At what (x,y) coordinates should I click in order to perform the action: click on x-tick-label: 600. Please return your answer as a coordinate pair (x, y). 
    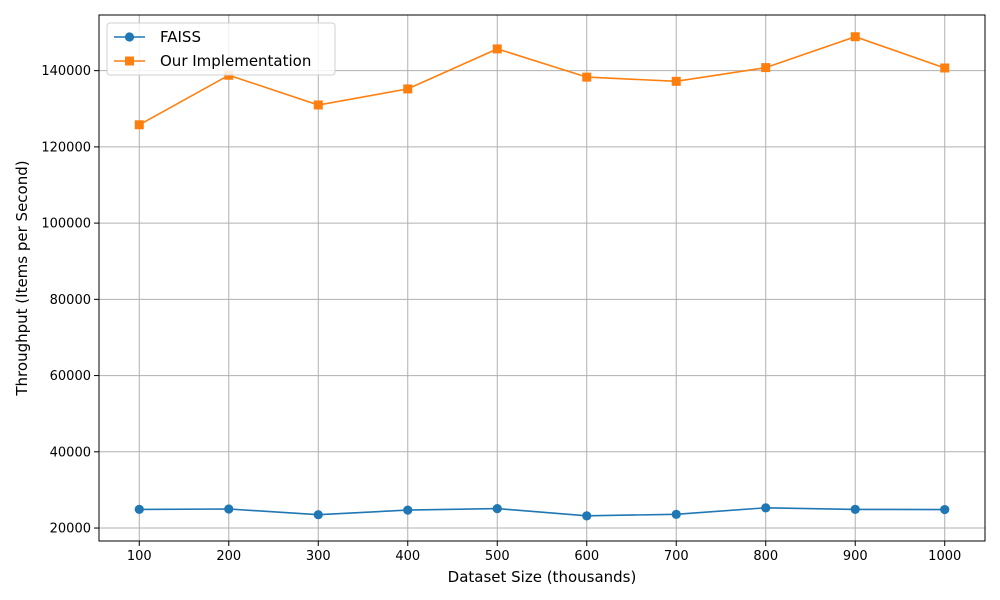
    Looking at the image, I should click on (586, 556).